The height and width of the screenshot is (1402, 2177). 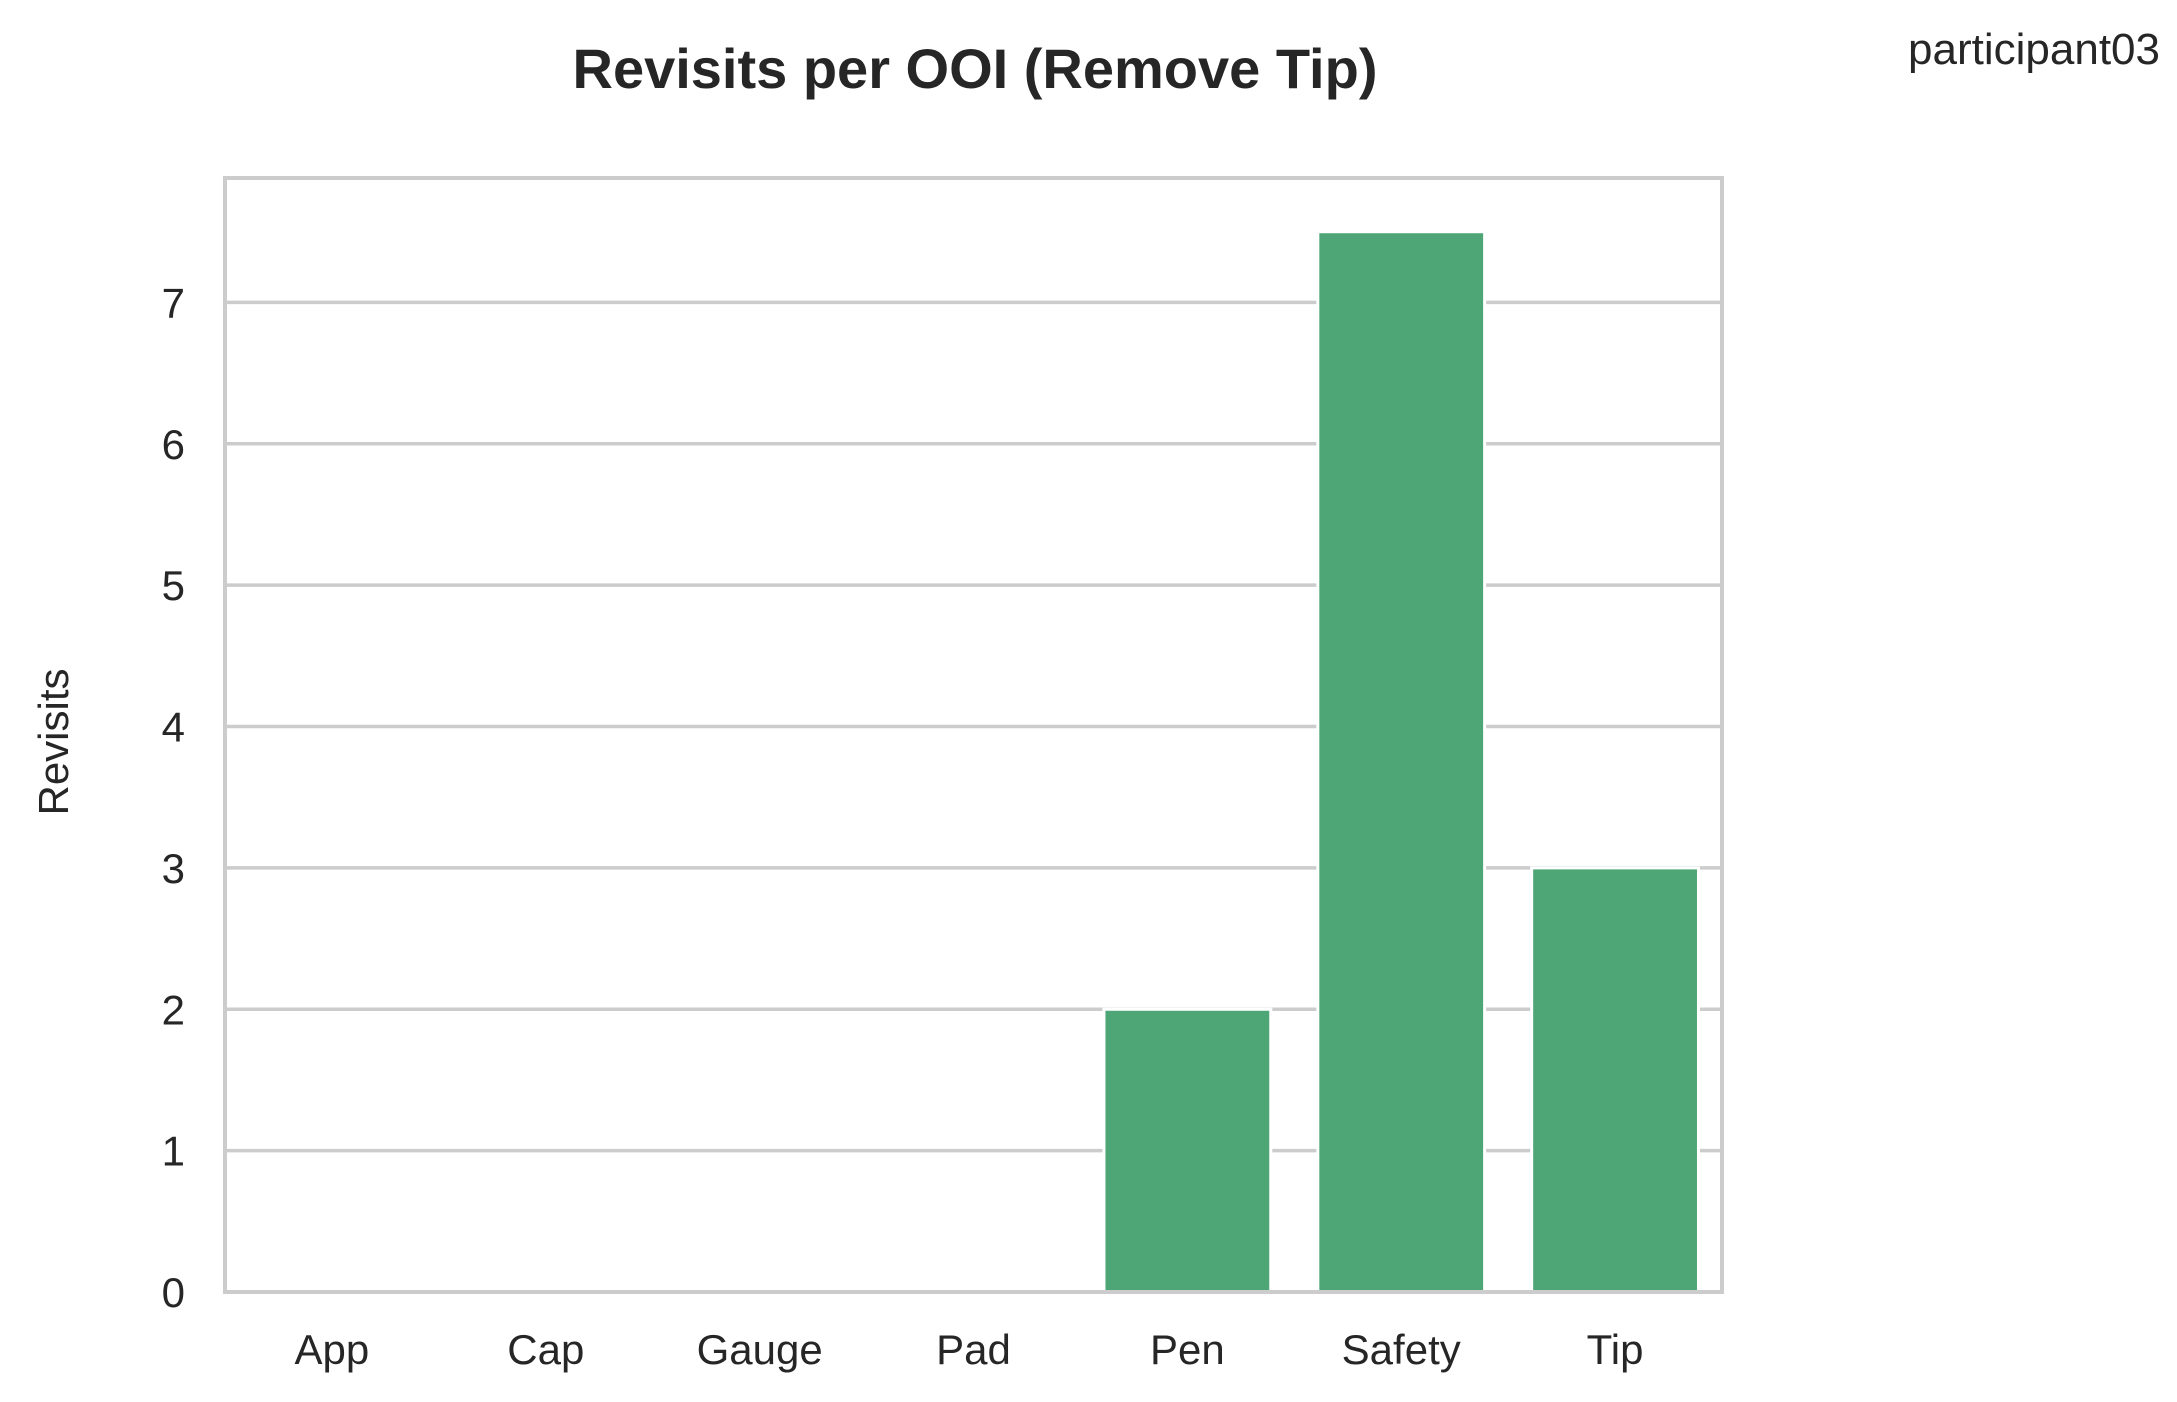 I want to click on x-tick-label: Safety, so click(x=1401, y=1349).